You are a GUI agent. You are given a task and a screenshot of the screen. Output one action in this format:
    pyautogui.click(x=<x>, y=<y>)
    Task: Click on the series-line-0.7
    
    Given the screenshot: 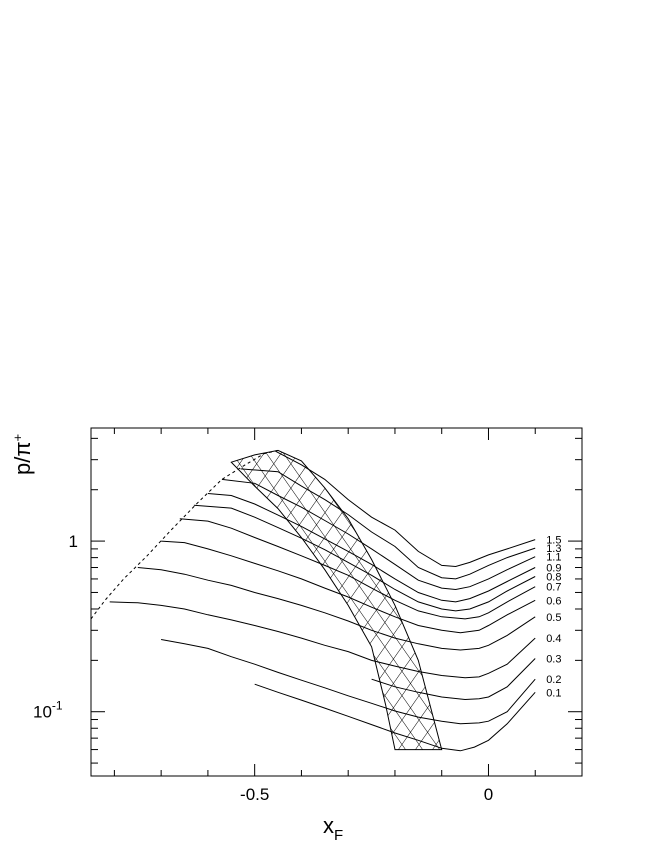 What is the action you would take?
    pyautogui.click(x=357, y=569)
    